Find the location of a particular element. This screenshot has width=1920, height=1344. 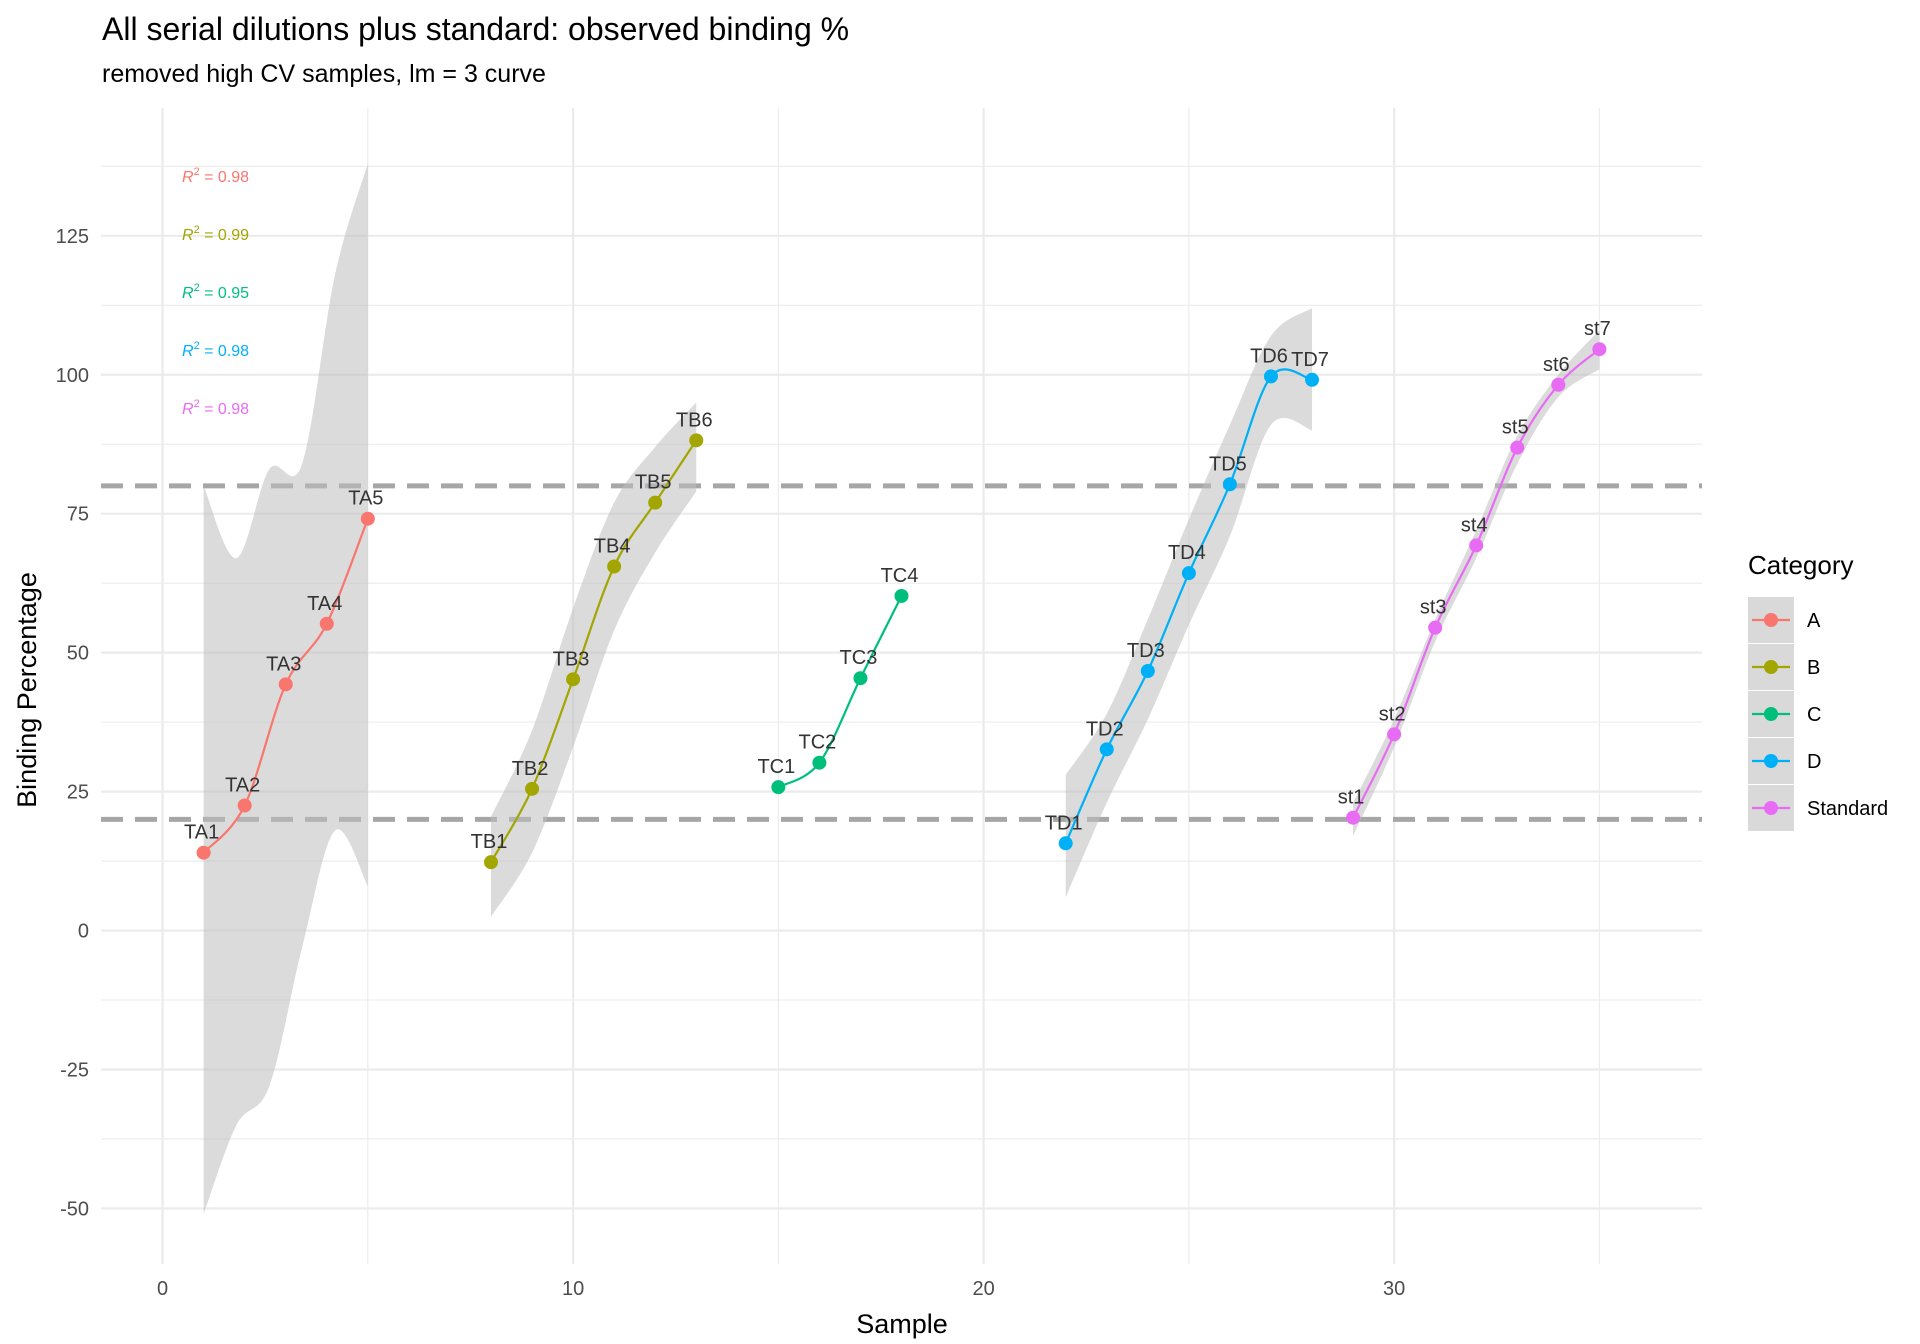

point-td4 is located at coordinates (1188, 573).